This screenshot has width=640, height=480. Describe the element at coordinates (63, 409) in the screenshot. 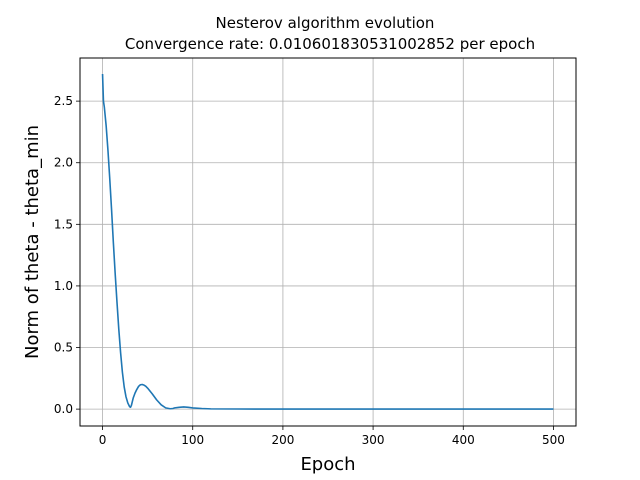

I see `y-tick-label: 0.0` at that location.